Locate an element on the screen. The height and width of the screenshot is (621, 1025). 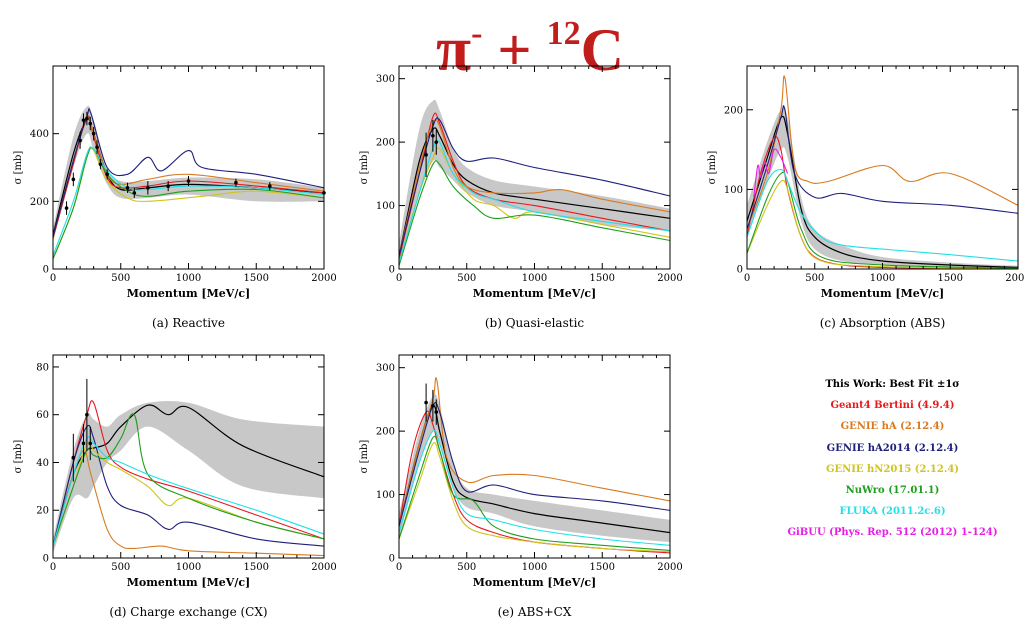
legend-entry: GENIE hA (2.12.4) is located at coordinates (892, 427).